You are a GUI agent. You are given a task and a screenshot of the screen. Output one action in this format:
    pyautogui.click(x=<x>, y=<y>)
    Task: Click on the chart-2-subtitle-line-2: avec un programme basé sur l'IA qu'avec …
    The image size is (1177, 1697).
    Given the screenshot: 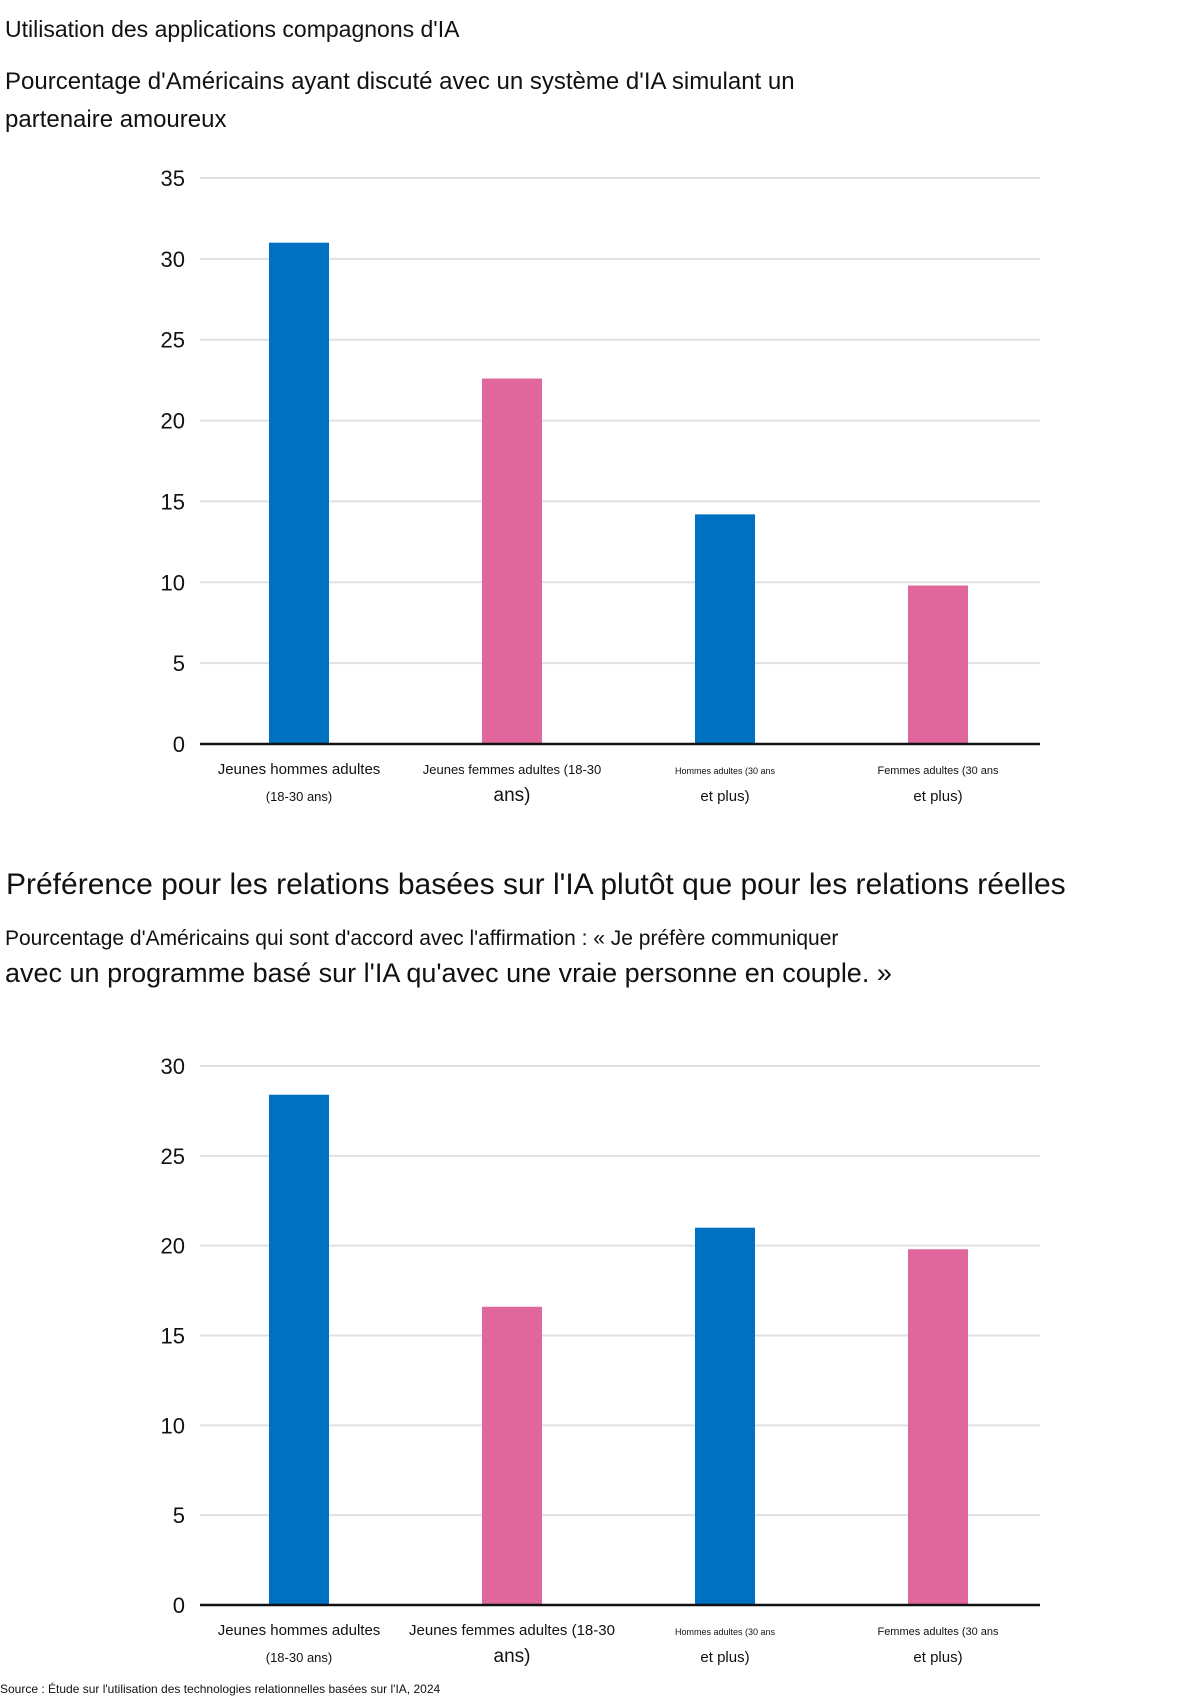 What is the action you would take?
    pyautogui.click(x=448, y=973)
    